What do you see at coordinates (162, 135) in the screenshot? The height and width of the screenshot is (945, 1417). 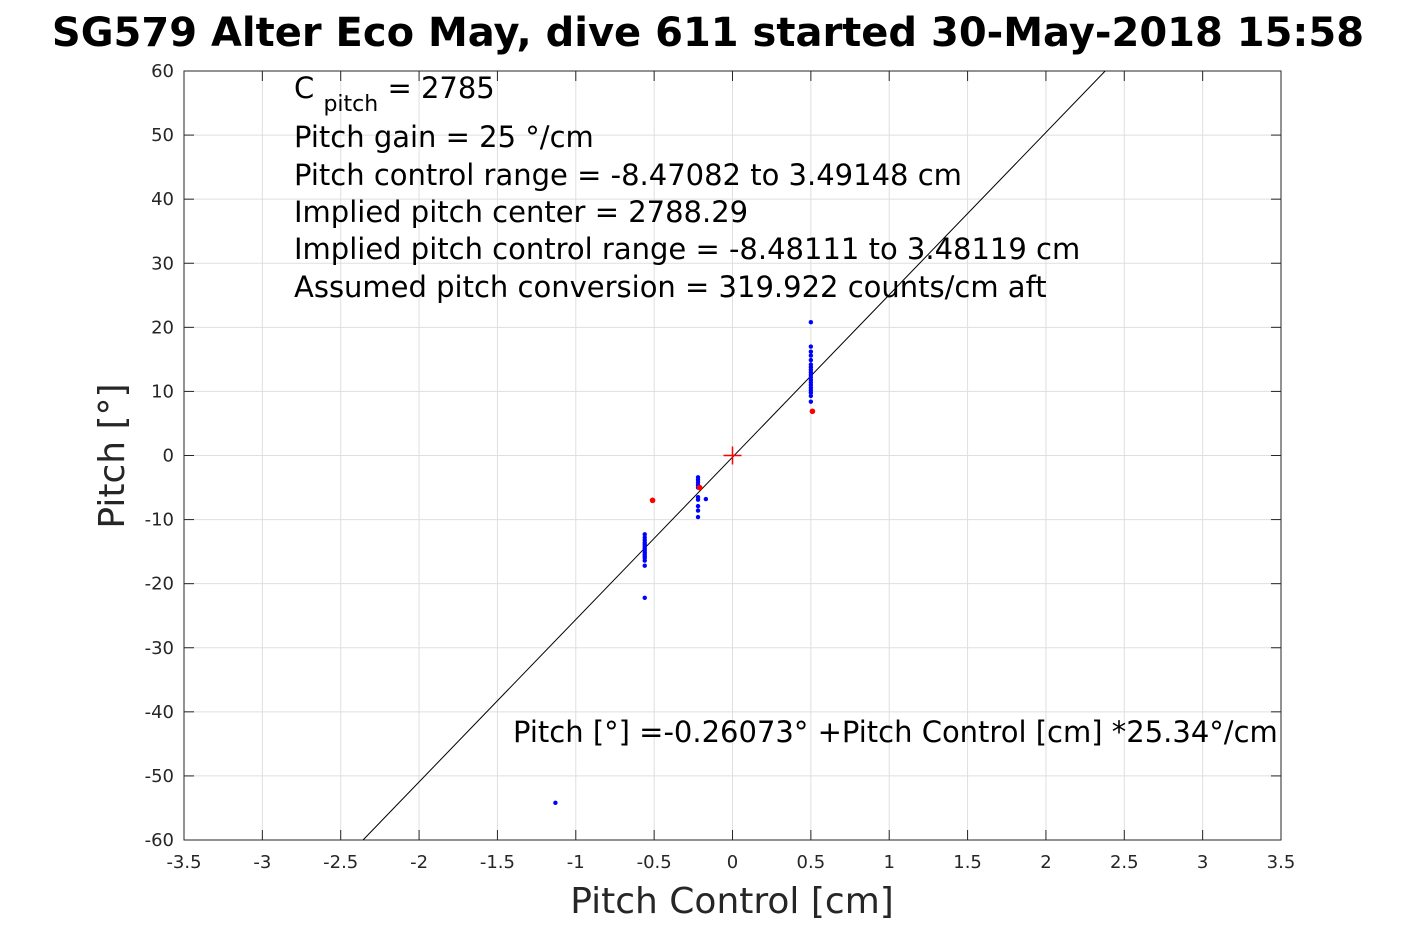 I see `y-tick-label: 50` at bounding box center [162, 135].